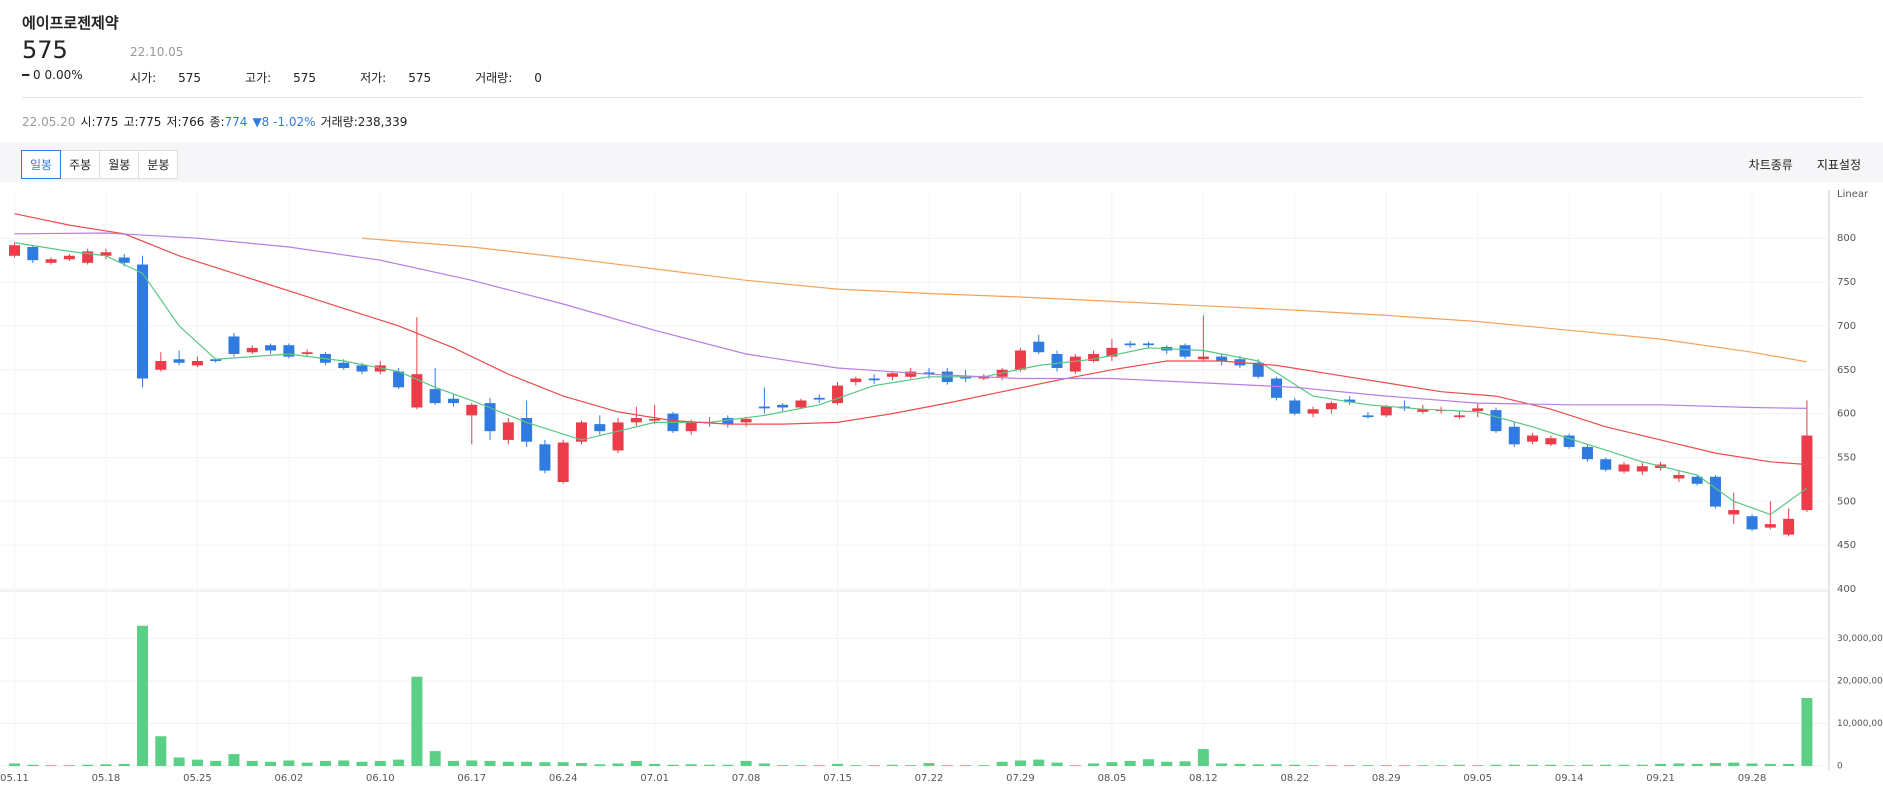 The width and height of the screenshot is (1883, 789). Describe the element at coordinates (1294, 778) in the screenshot. I see `x-tick-label: 08.22` at that location.